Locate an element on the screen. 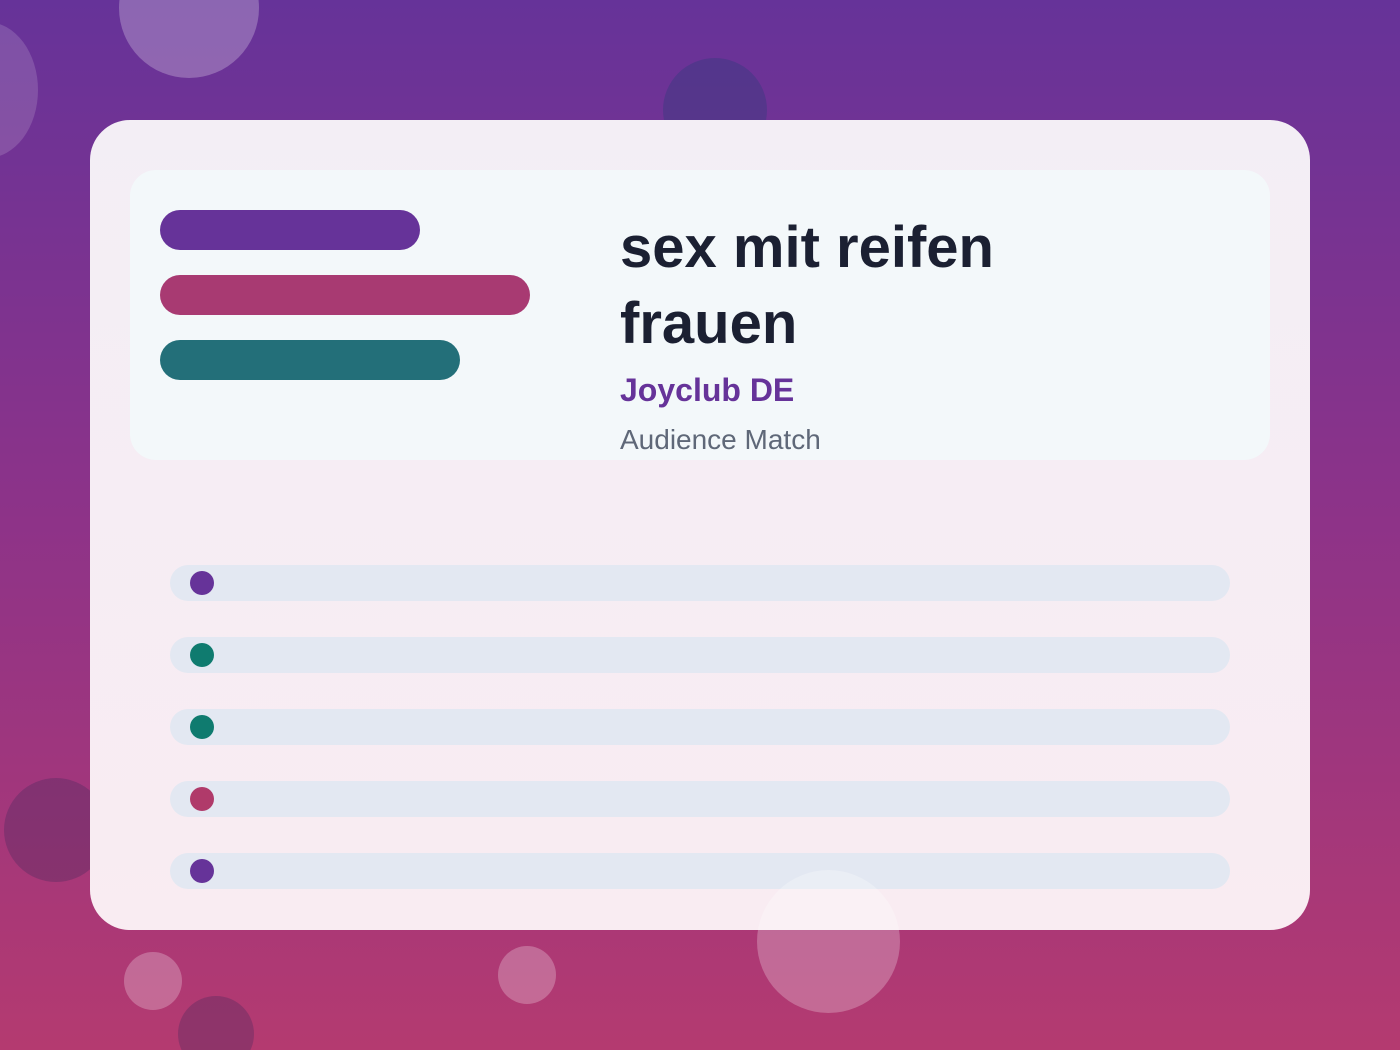 The width and height of the screenshot is (1400, 1050). brand: Joyclub DE is located at coordinates (707, 390).